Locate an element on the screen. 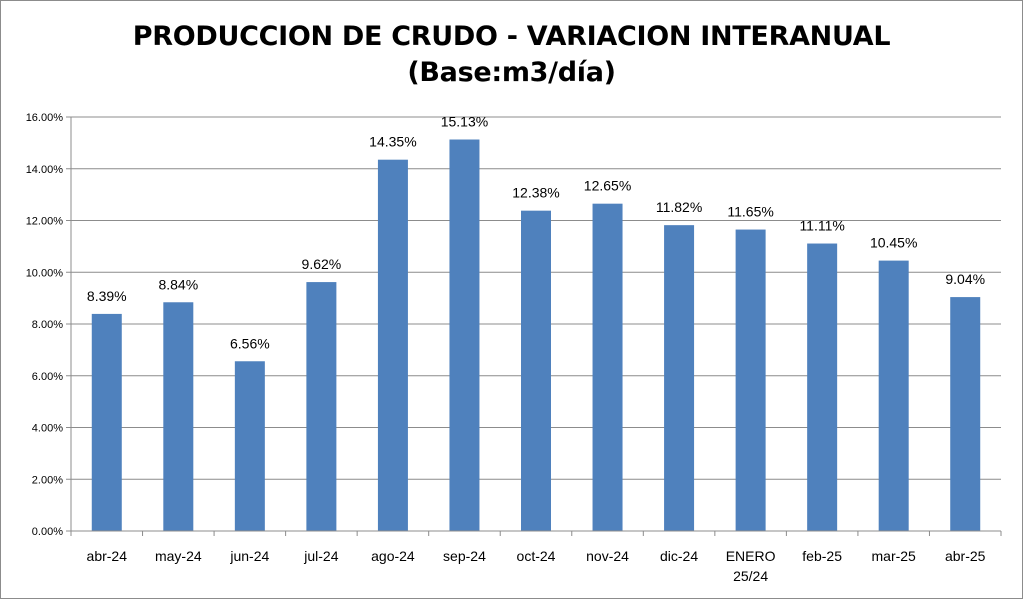  x-tick-label: feb-25 is located at coordinates (822, 556).